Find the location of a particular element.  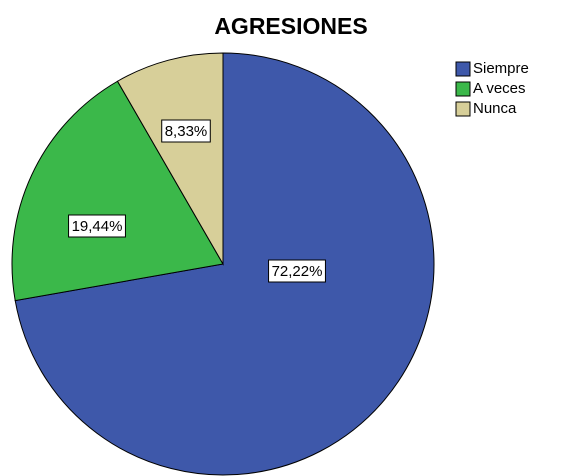

value-label: 72,22% is located at coordinates (297, 271).